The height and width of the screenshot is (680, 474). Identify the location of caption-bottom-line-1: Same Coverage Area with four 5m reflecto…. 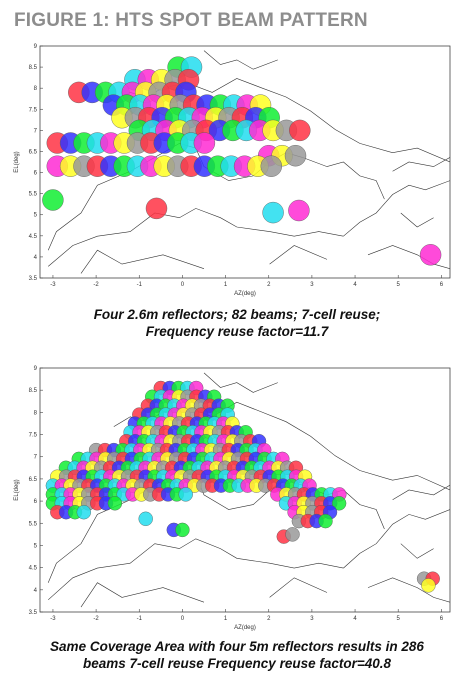
(237, 646).